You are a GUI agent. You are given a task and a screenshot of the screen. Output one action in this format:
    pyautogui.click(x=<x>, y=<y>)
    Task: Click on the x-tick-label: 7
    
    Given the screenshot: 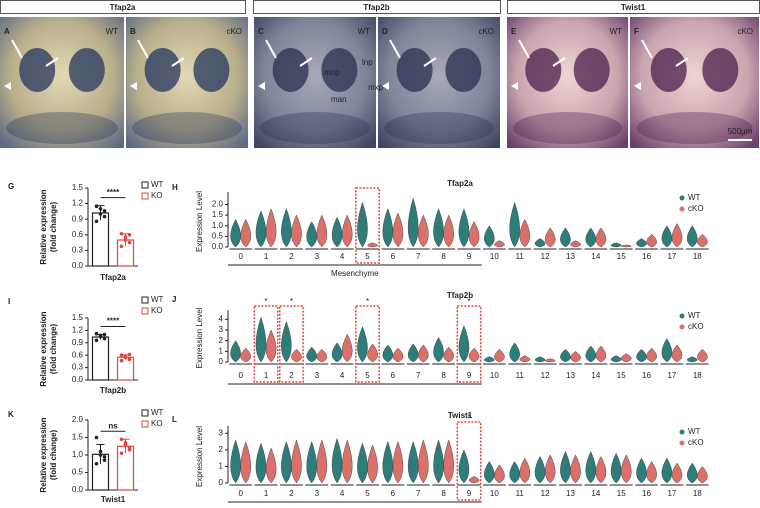 What is the action you would take?
    pyautogui.click(x=418, y=256)
    